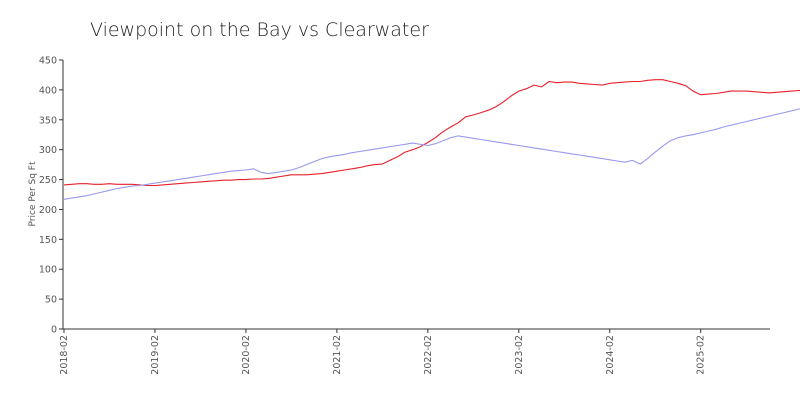 This screenshot has height=400, width=800. What do you see at coordinates (48, 120) in the screenshot?
I see `y-tick-label: 350` at bounding box center [48, 120].